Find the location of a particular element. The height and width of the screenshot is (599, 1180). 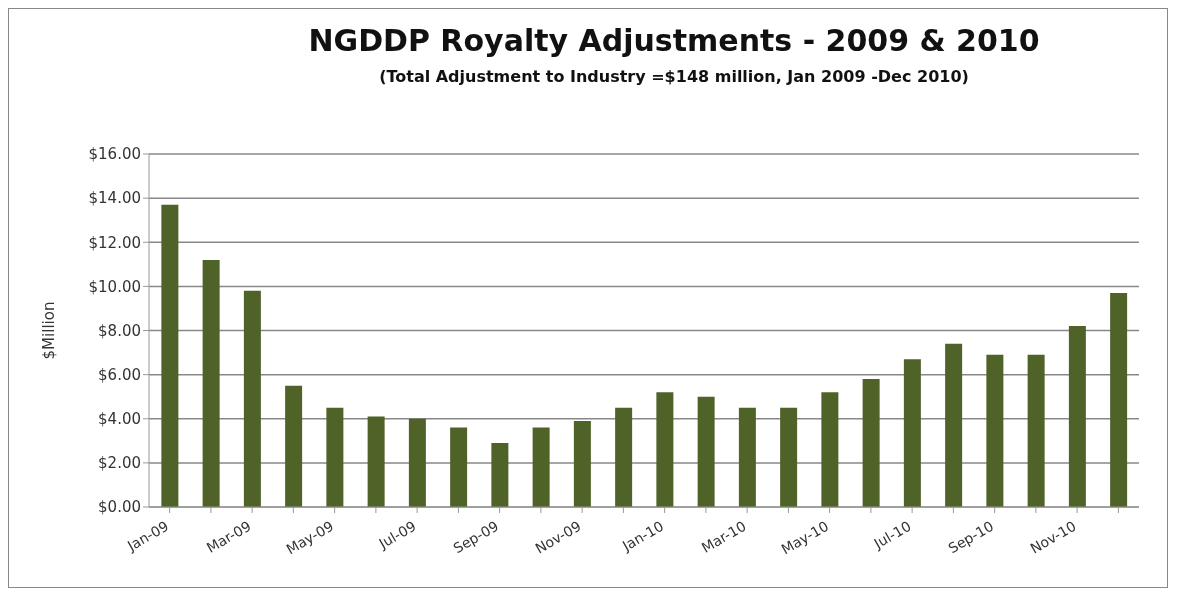

y-tick-label: $14.00 is located at coordinates (114, 198).